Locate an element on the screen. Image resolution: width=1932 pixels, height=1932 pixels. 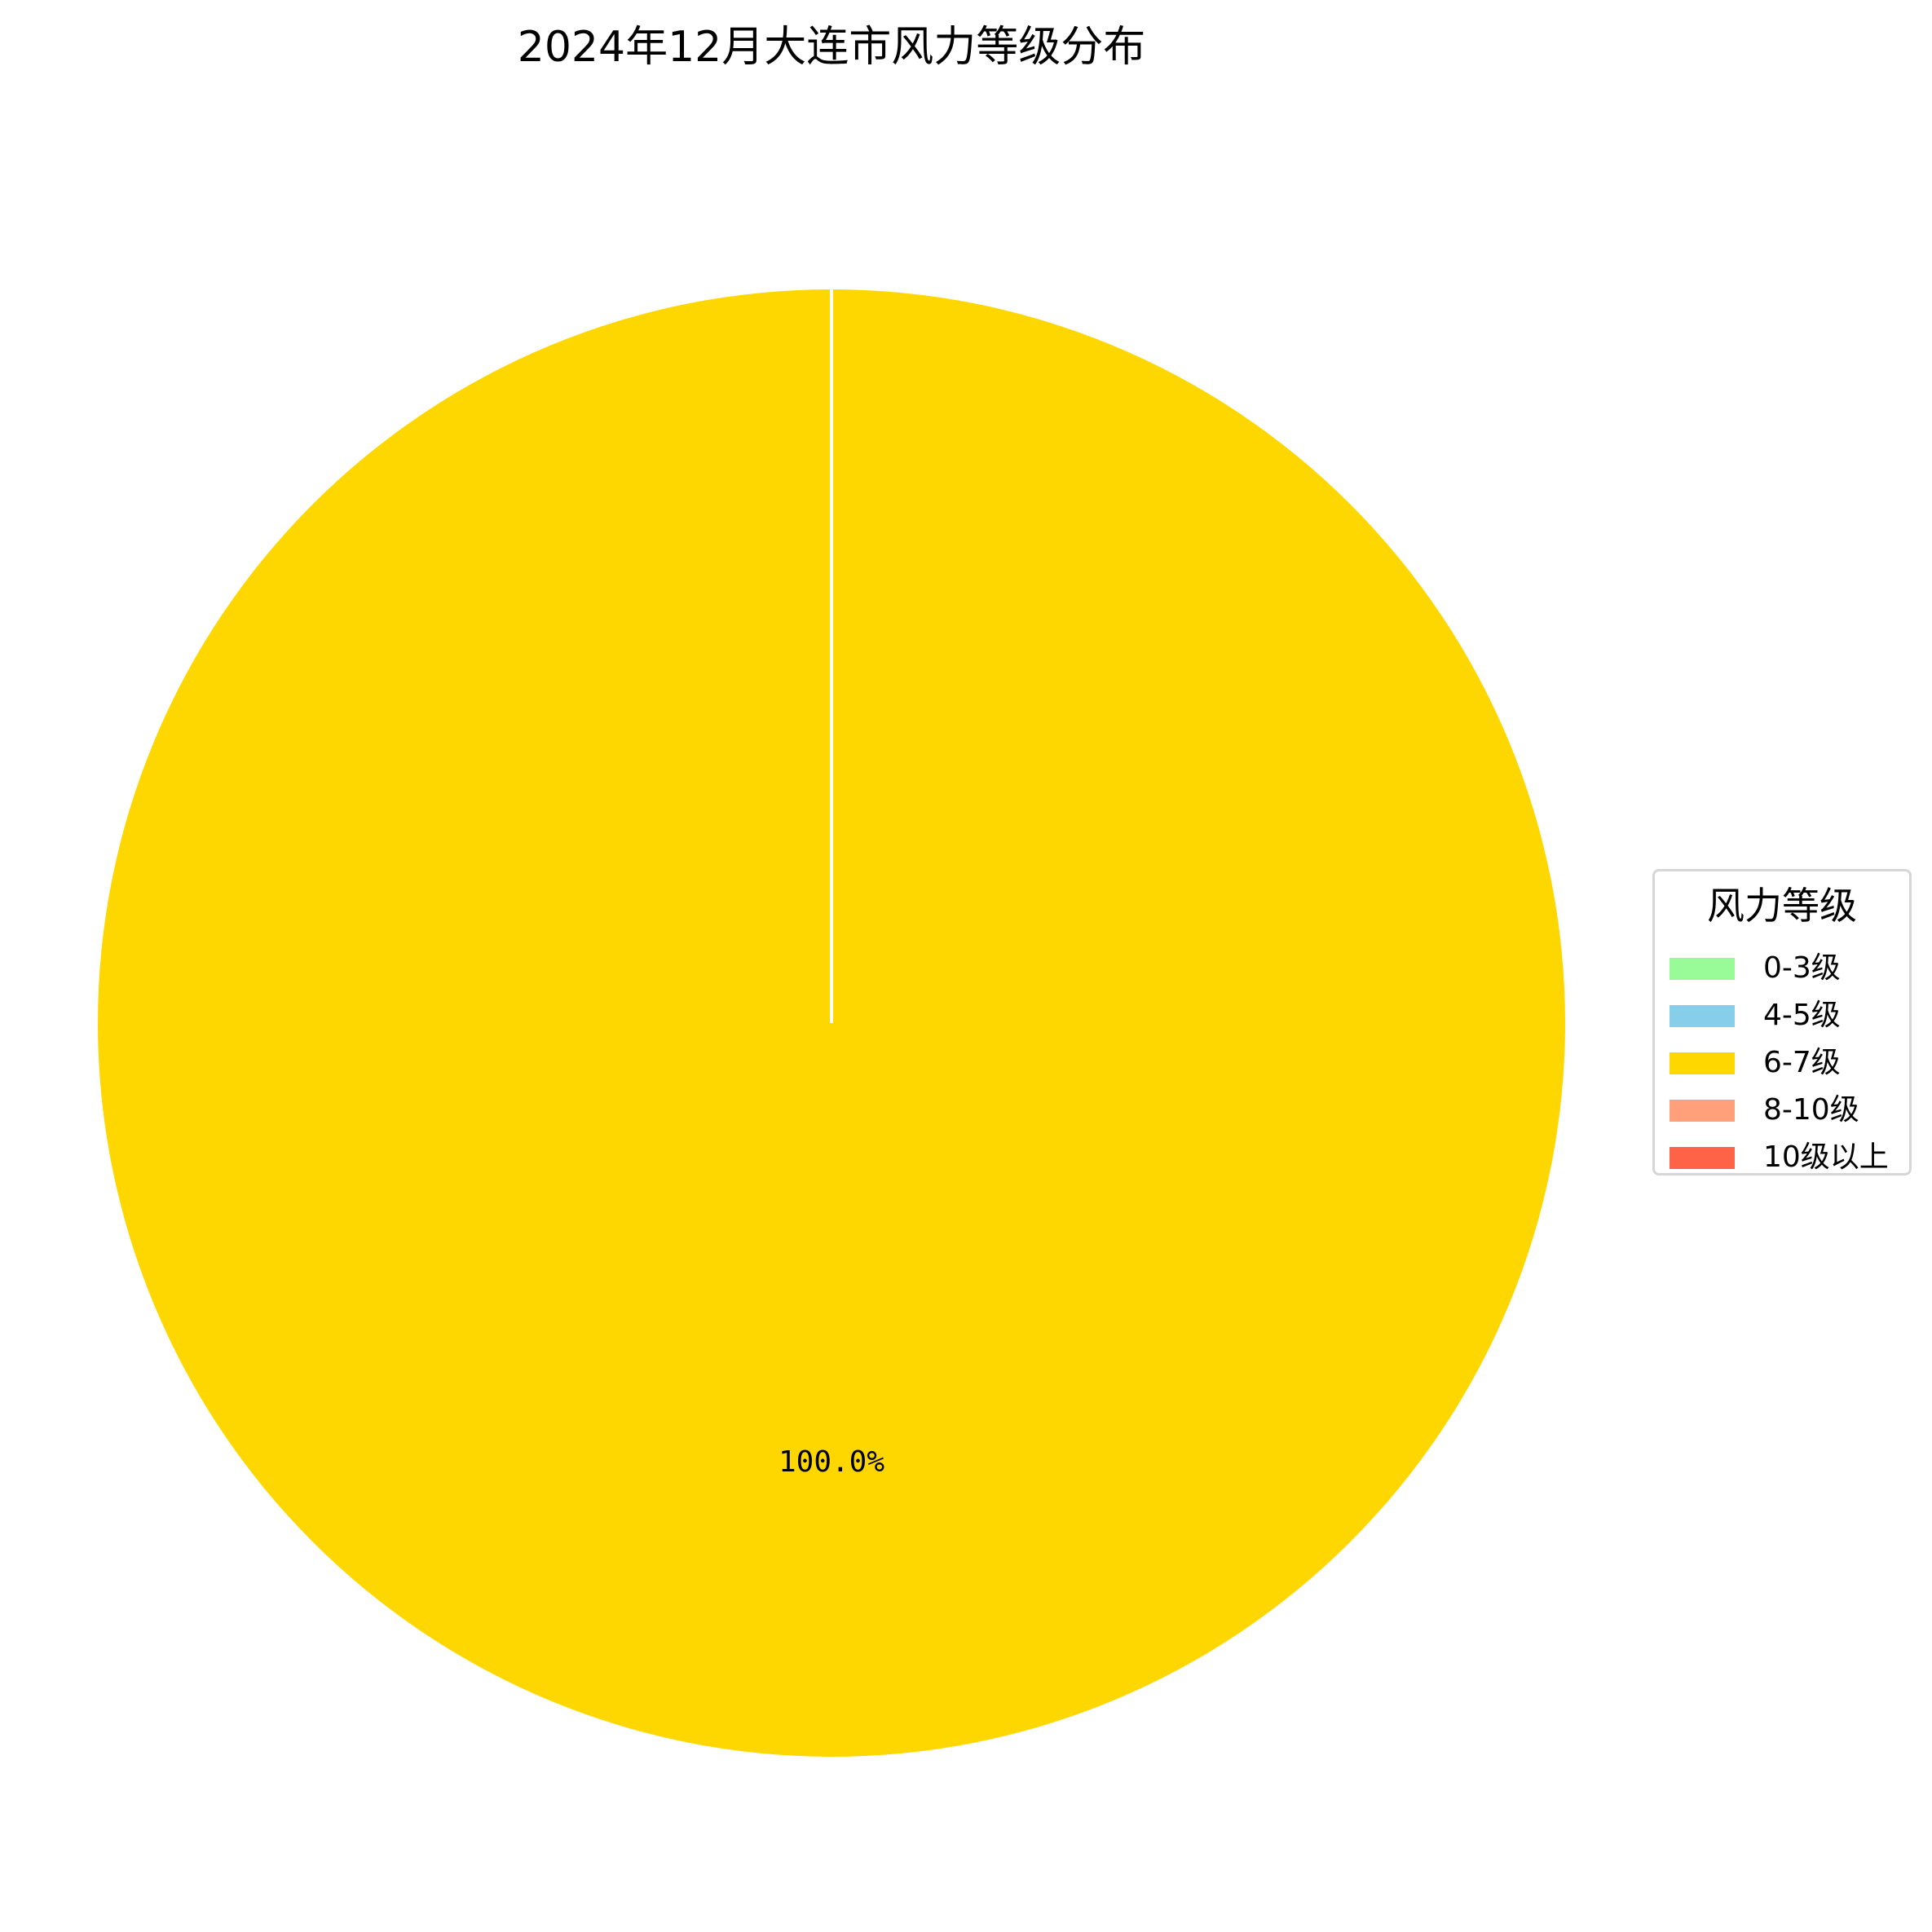
legend-item: 10级以上 is located at coordinates (1779, 1157).